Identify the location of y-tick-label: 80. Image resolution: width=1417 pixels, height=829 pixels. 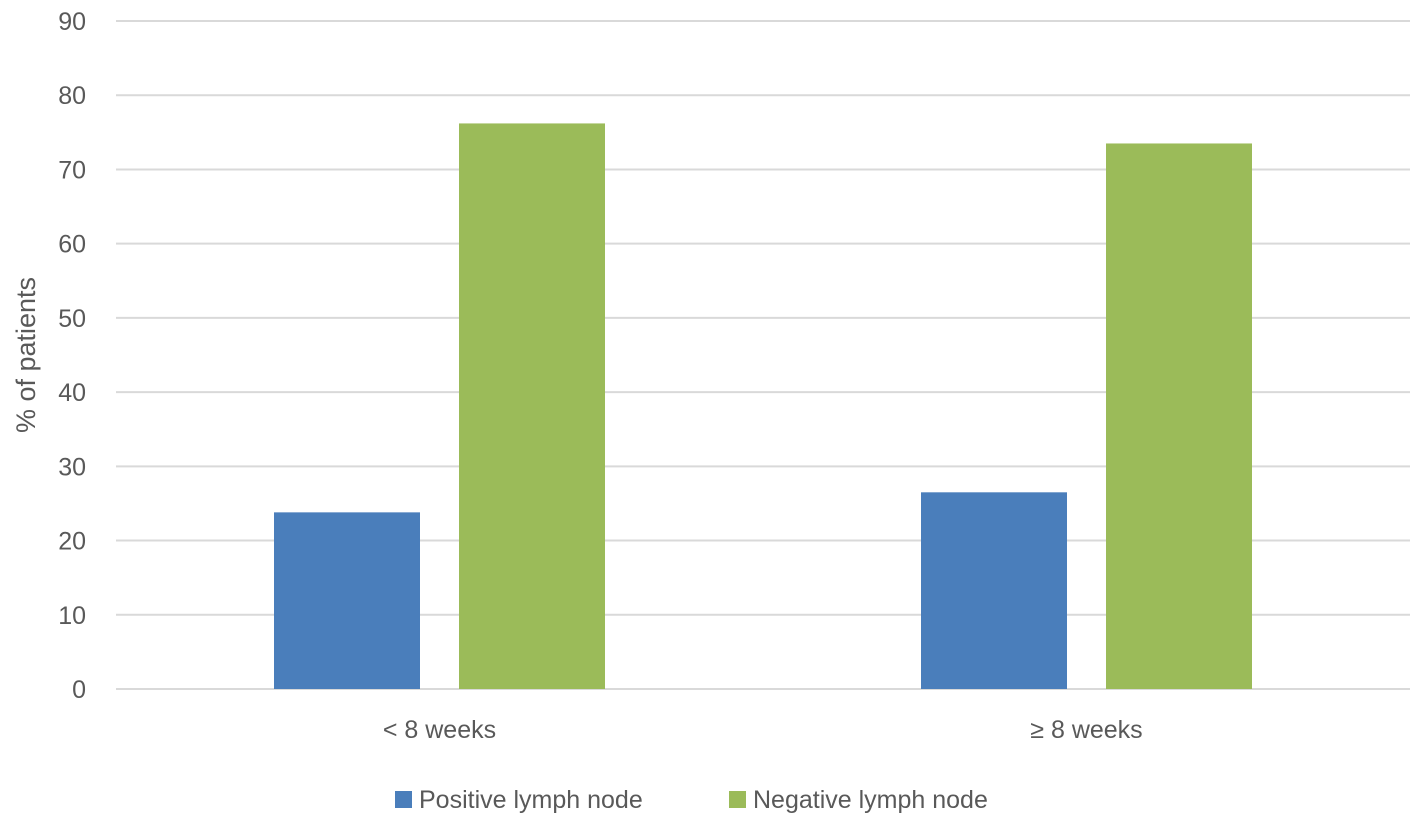
(72, 96).